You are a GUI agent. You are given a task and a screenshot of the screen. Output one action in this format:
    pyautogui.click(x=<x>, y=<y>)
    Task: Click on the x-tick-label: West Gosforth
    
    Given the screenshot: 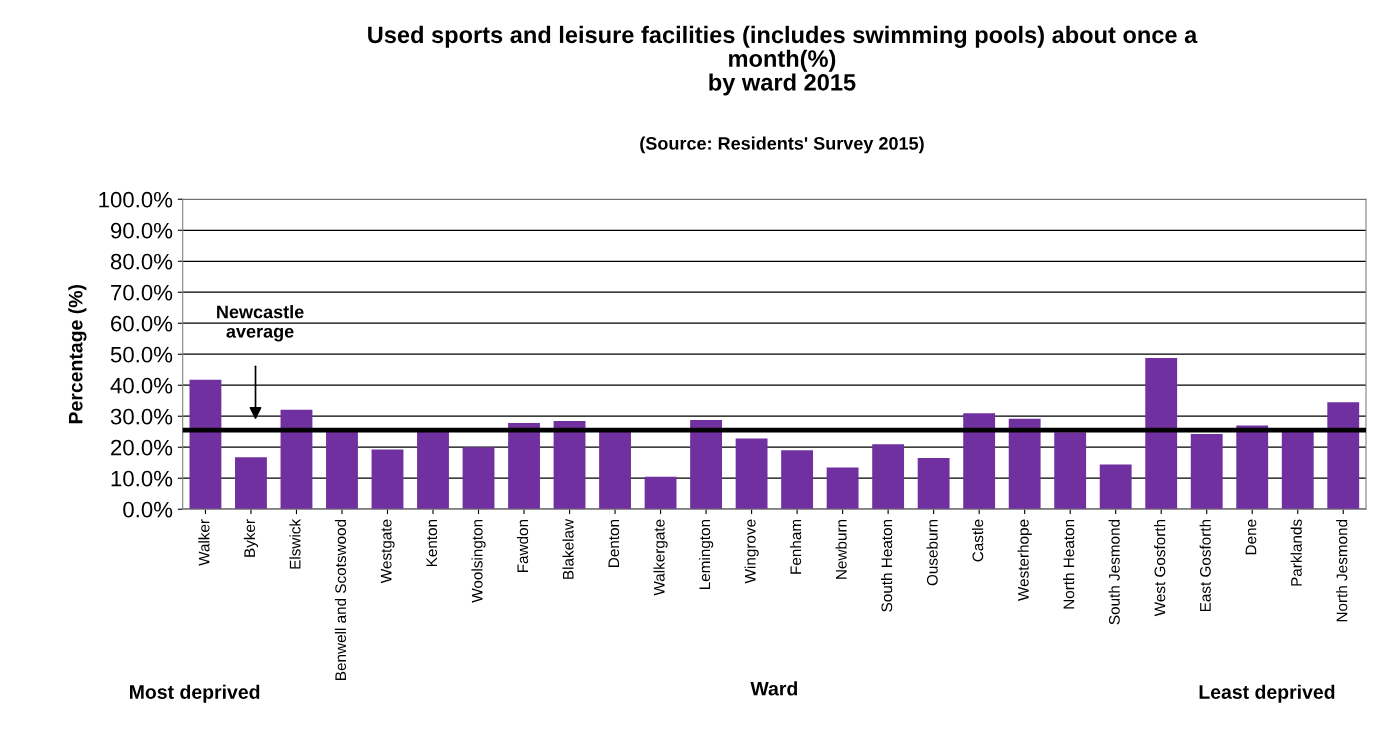 What is the action you would take?
    pyautogui.click(x=1160, y=568)
    